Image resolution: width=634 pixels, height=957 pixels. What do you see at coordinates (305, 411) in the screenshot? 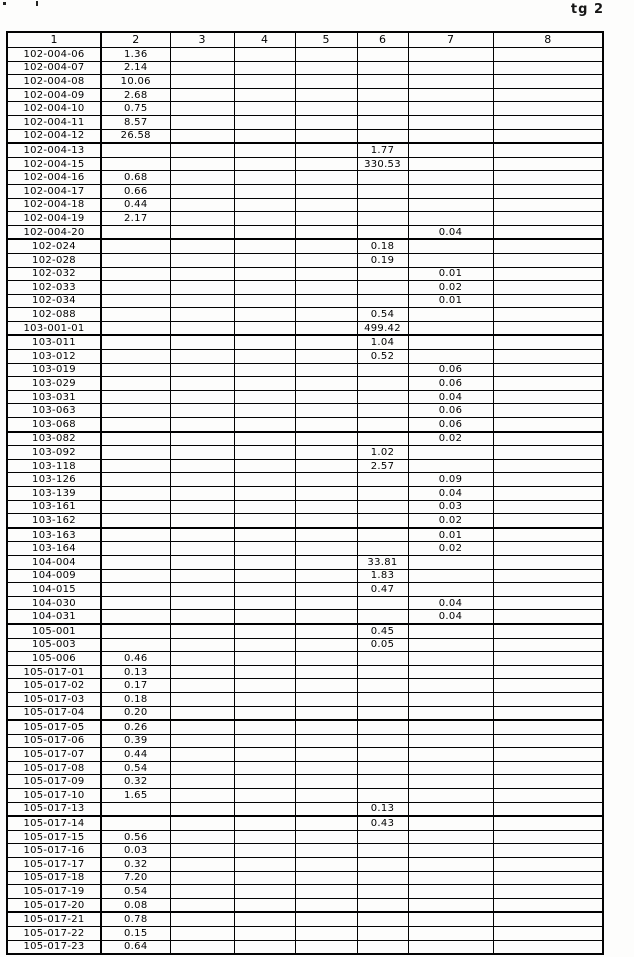
I see `table-row: 103-063 0.06` at bounding box center [305, 411].